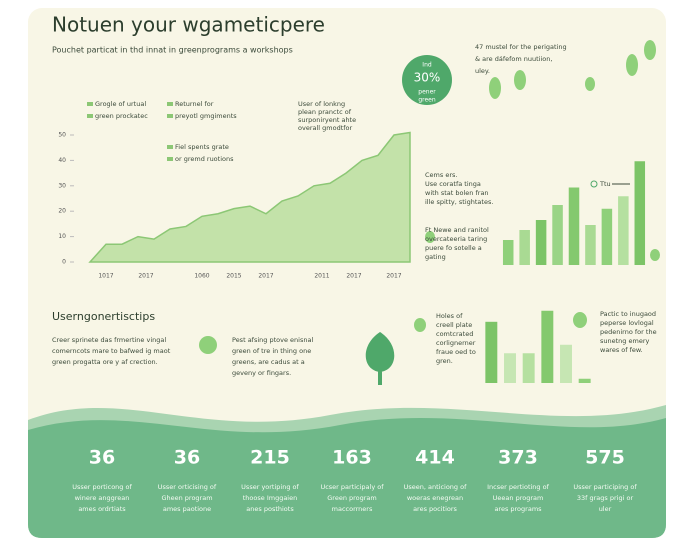 This screenshot has height=542, width=679. I want to click on y-tick-label: 20, so click(62, 211).